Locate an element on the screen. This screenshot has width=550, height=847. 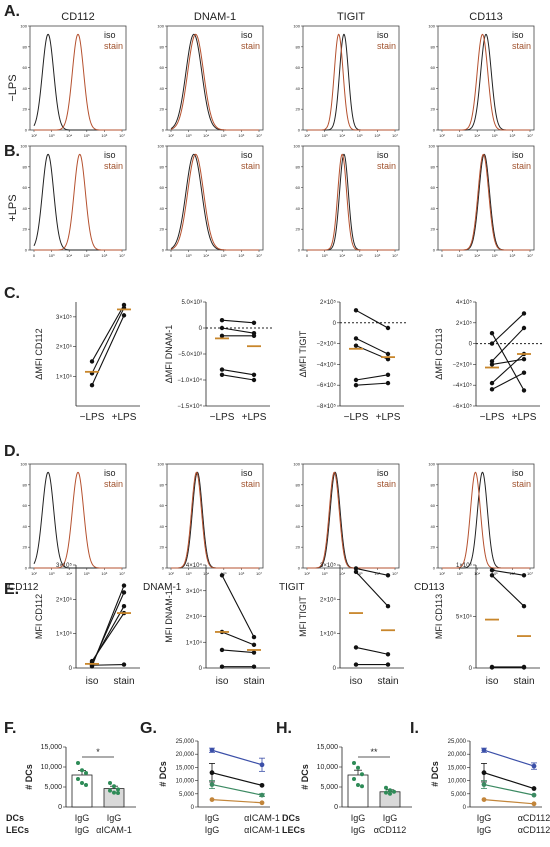
hist-ytick-label-A-dnam-1: 100 is located at coordinates (160, 26).